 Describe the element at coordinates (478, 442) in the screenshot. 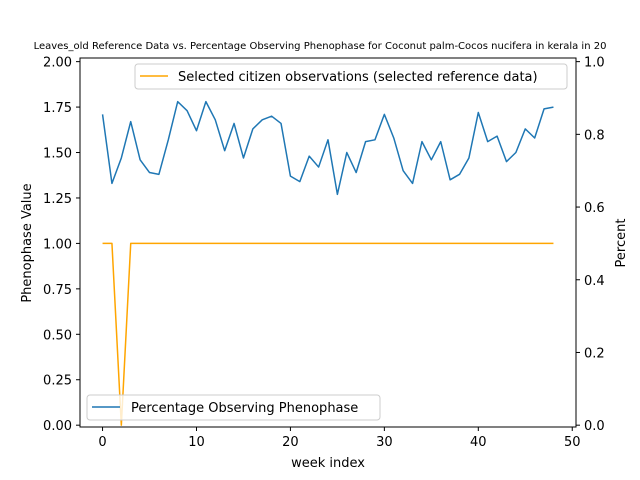

I see `x-tick-label: 40` at that location.